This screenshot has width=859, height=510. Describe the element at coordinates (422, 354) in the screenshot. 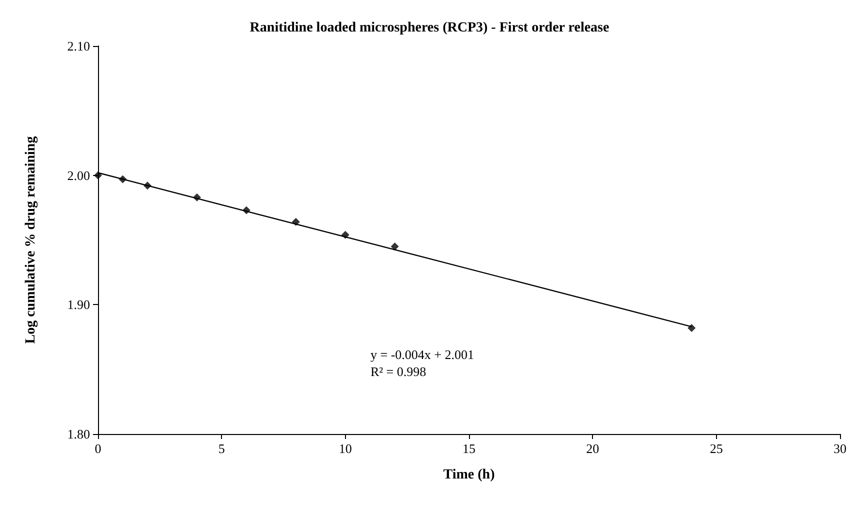

I see `annotation: y = -0.004x + 2.001` at that location.